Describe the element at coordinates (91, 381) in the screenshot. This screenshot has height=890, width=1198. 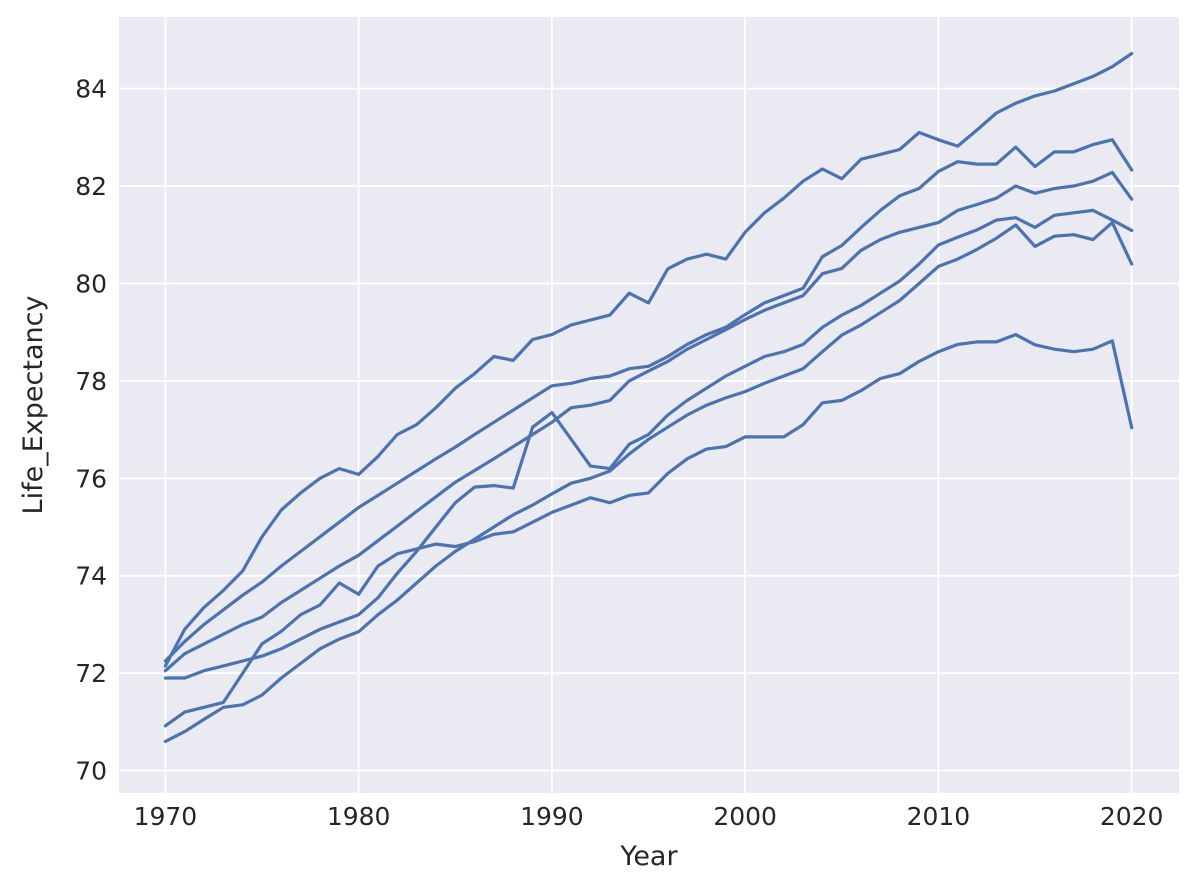
I see `y-tick-label: 78` at that location.